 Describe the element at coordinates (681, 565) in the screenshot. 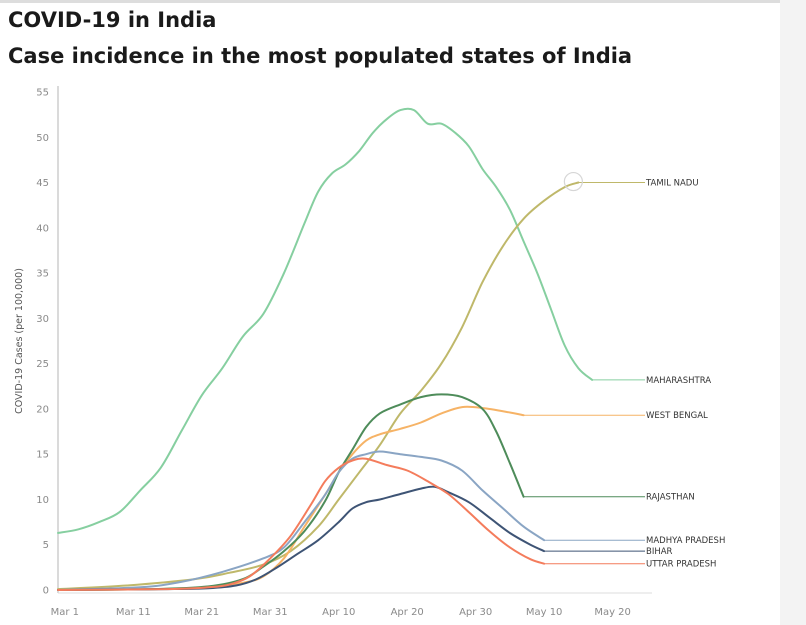

I see `series-label-uttar-pradesh: UTTAR PRADESH` at that location.